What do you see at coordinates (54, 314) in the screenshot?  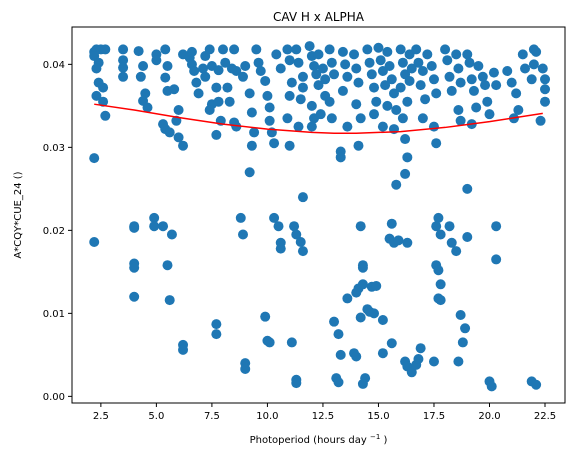 I see `y-tick-label: 0.01` at bounding box center [54, 314].